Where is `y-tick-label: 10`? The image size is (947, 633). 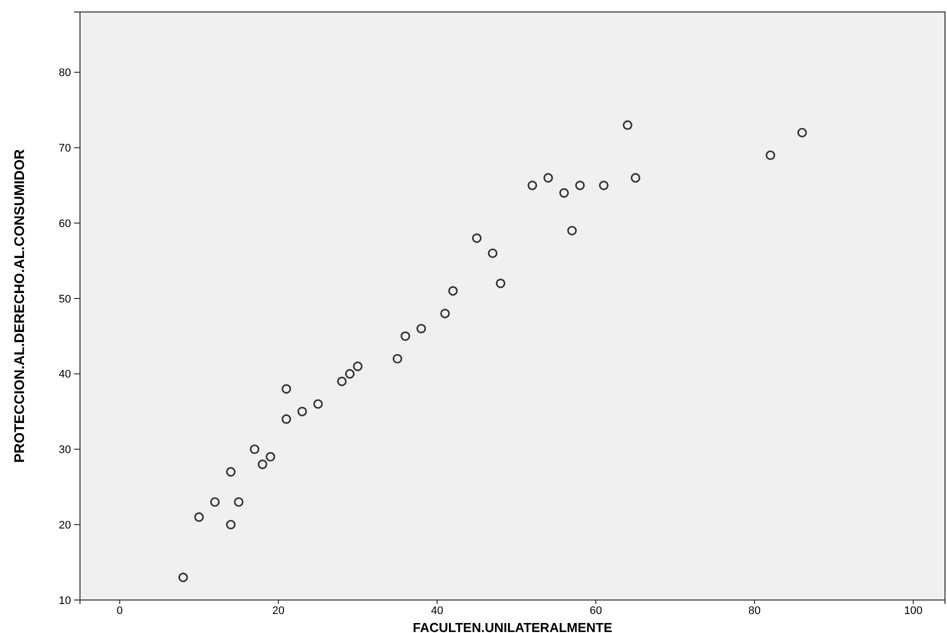 y-tick-label: 10 is located at coordinates (64, 600).